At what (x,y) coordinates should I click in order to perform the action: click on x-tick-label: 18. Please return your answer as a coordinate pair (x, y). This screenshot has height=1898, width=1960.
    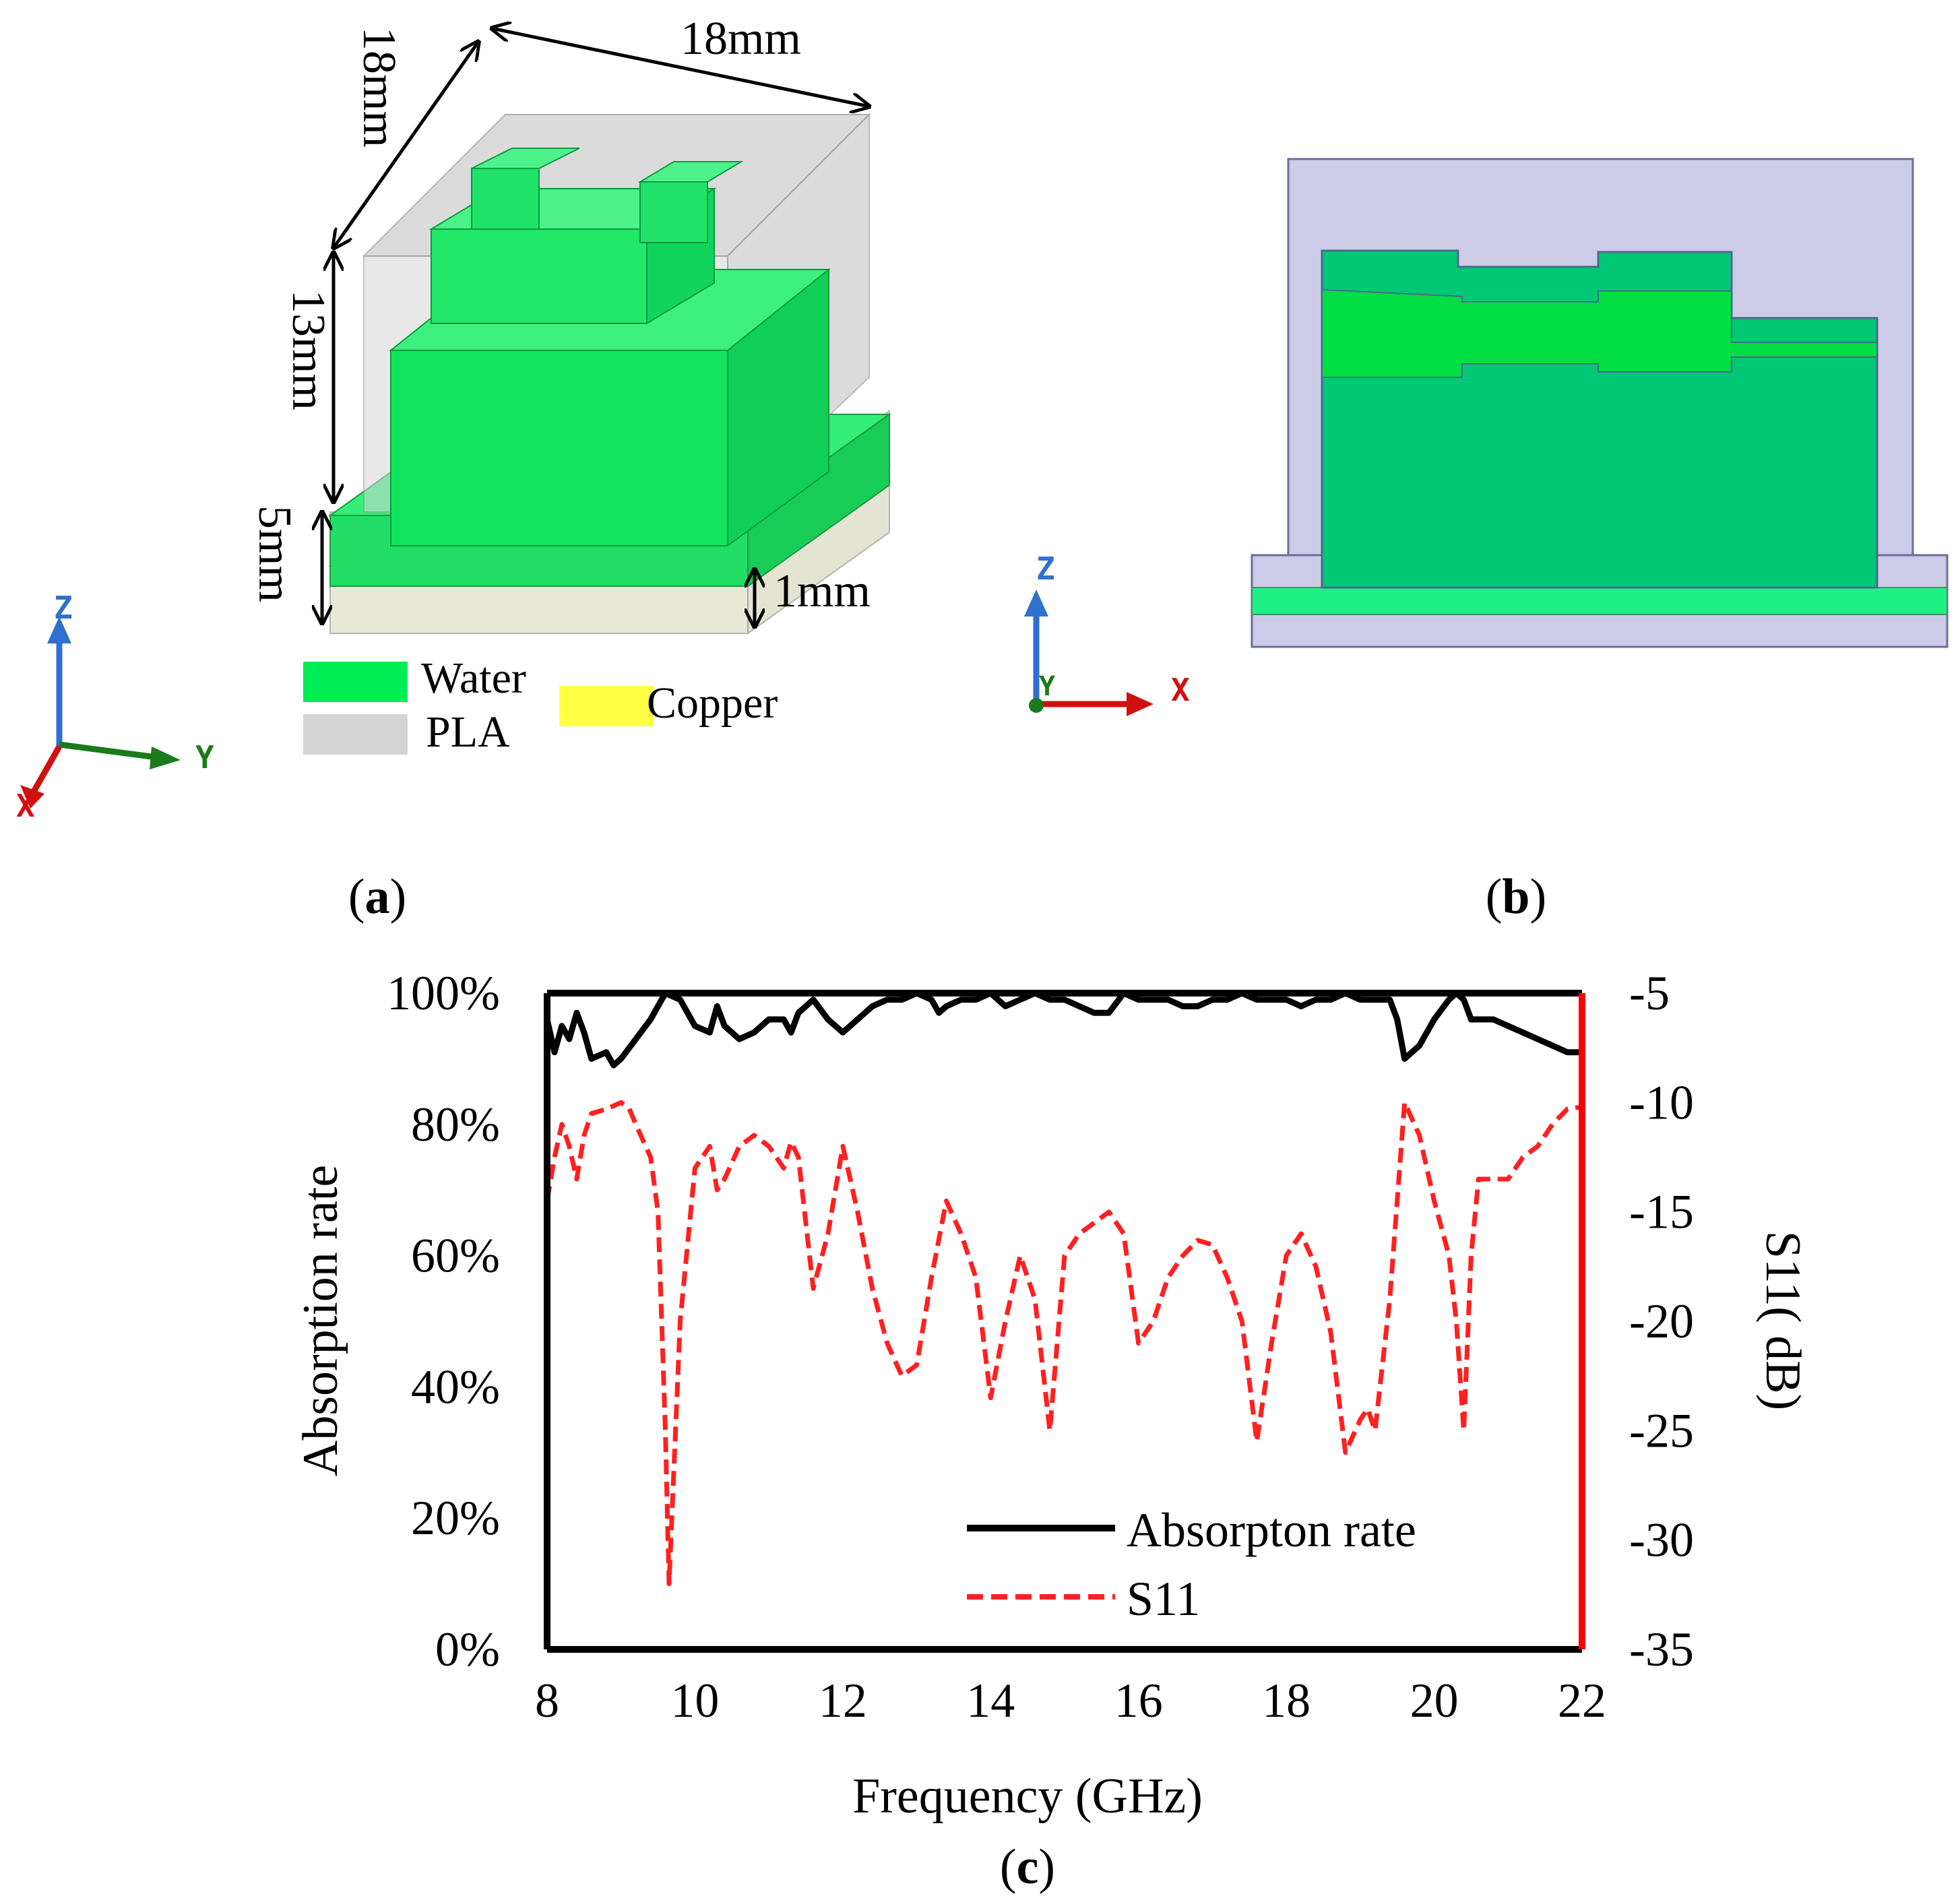
    Looking at the image, I should click on (1286, 1701).